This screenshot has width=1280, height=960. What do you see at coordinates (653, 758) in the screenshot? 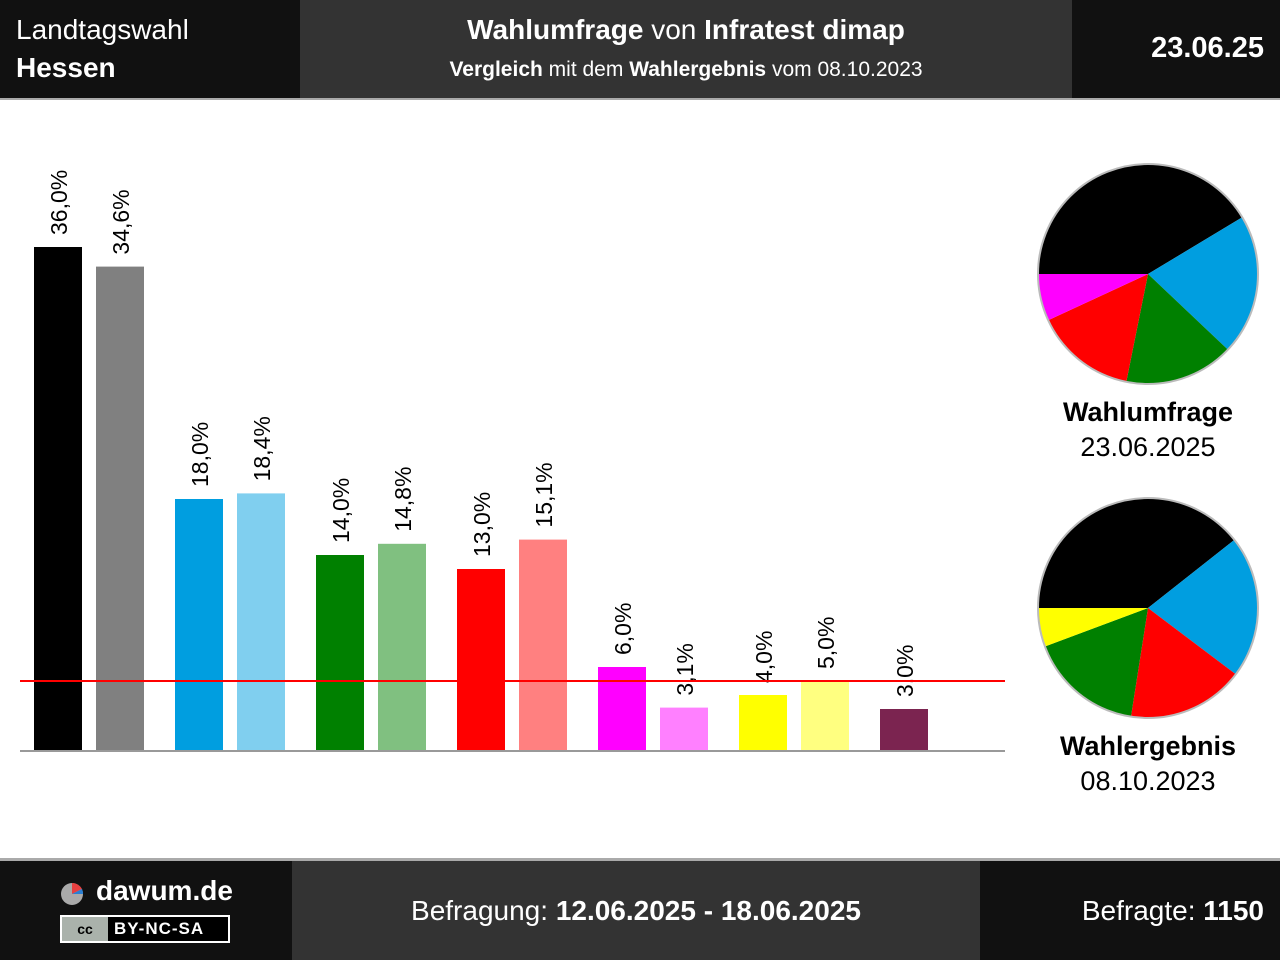
I see `category-label: Linke` at bounding box center [653, 758].